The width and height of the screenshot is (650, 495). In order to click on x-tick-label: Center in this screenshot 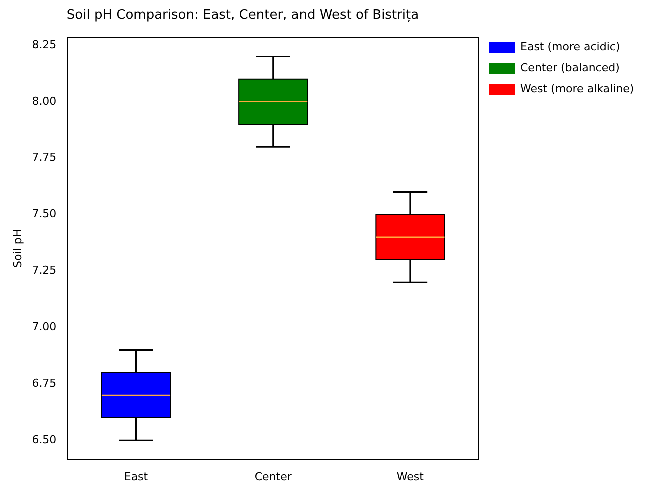, I will do `click(273, 477)`.